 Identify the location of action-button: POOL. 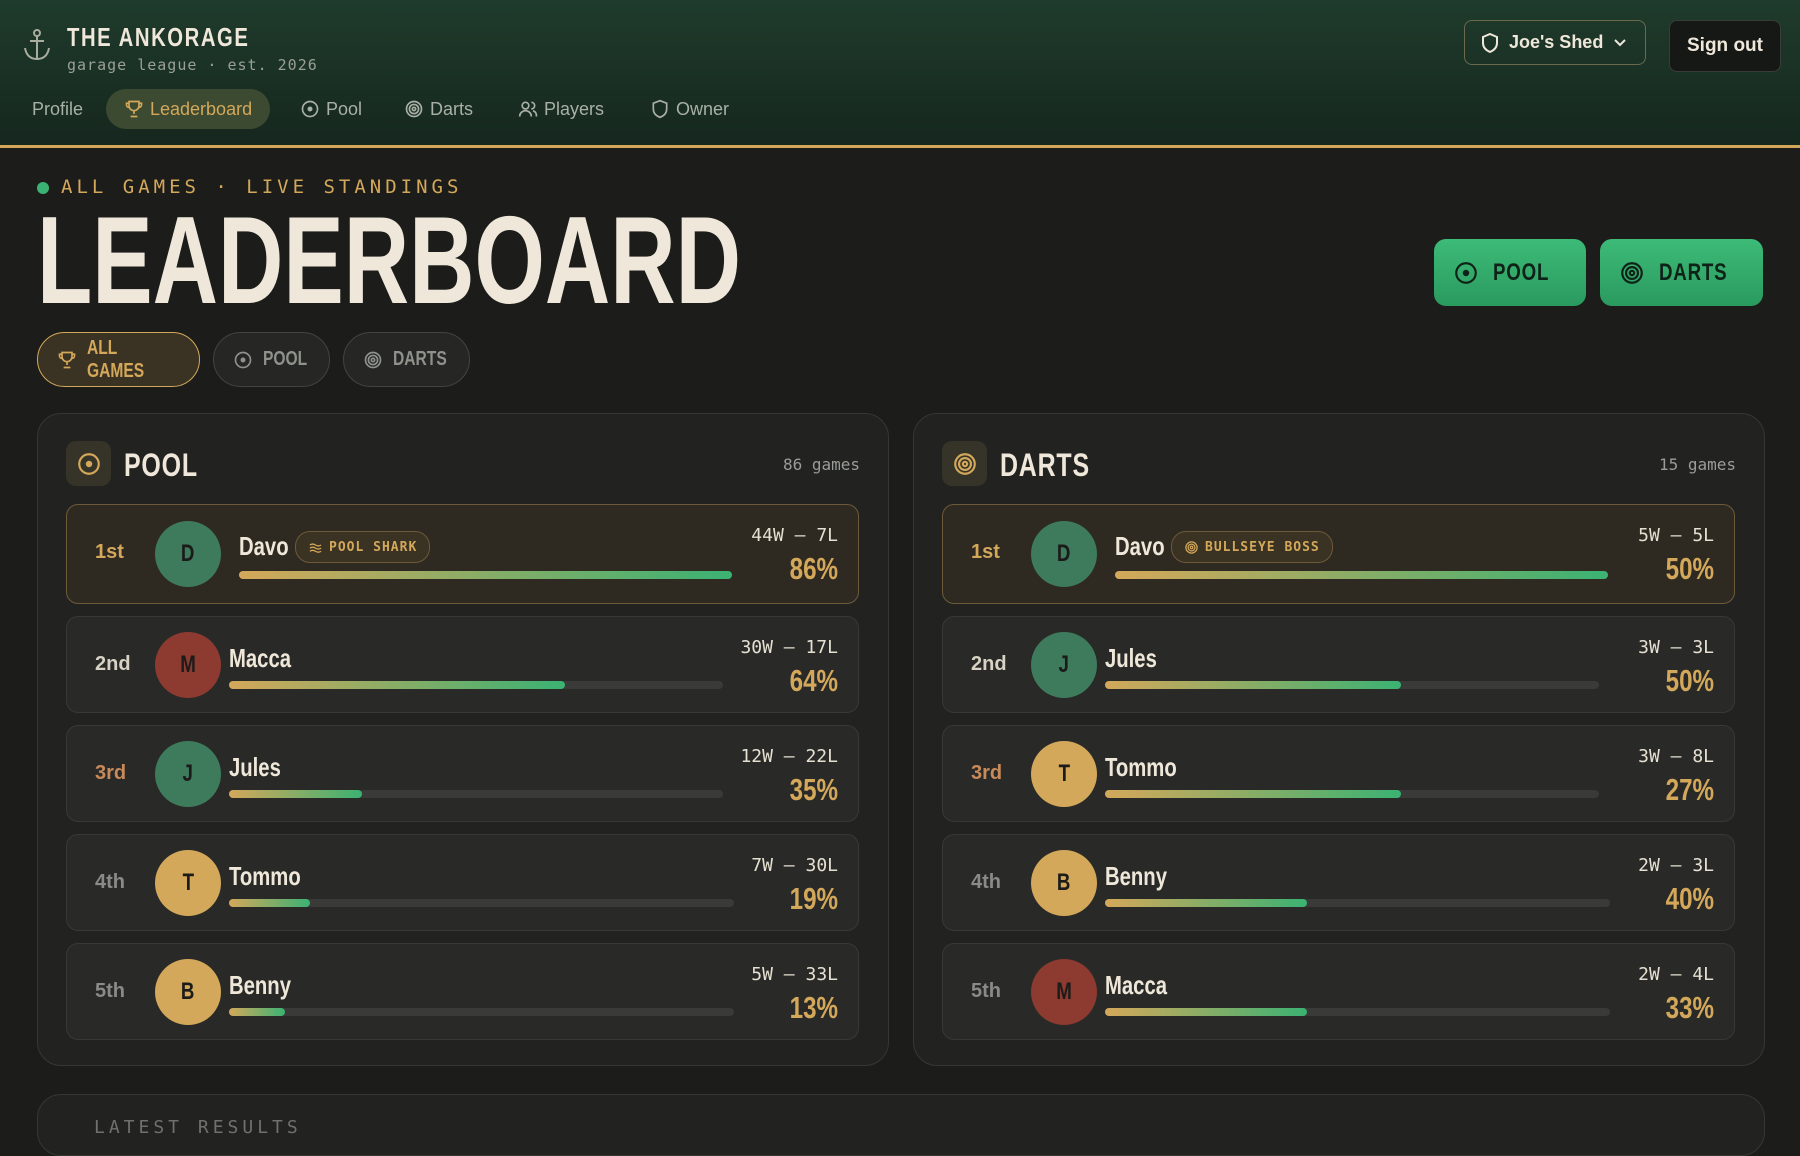
(1510, 272).